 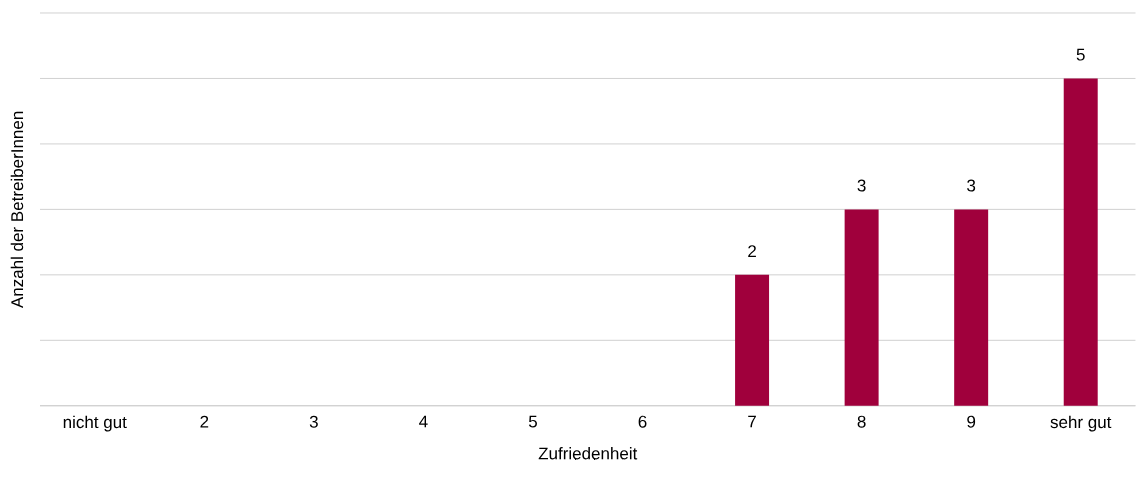 What do you see at coordinates (313, 421) in the screenshot?
I see `x-tick-label: 3` at bounding box center [313, 421].